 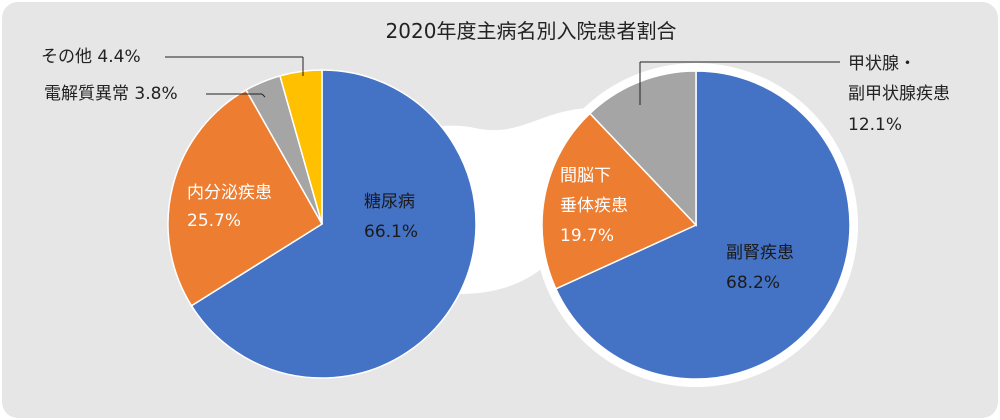 What do you see at coordinates (214, 221) in the screenshot?
I see `label-endocrine-value: 25.7%` at bounding box center [214, 221].